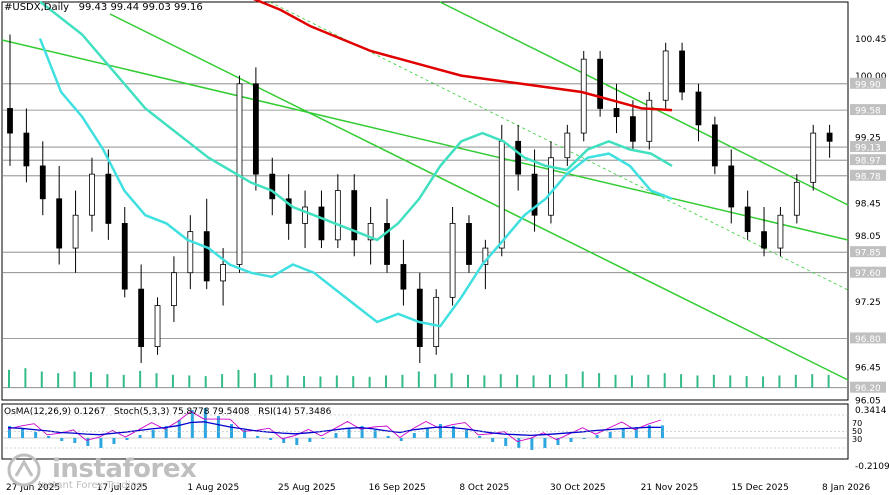 Image resolution: width=889 pixels, height=495 pixels. What do you see at coordinates (578, 488) in the screenshot?
I see `x-axis-label: 30 Oct 2025` at bounding box center [578, 488].